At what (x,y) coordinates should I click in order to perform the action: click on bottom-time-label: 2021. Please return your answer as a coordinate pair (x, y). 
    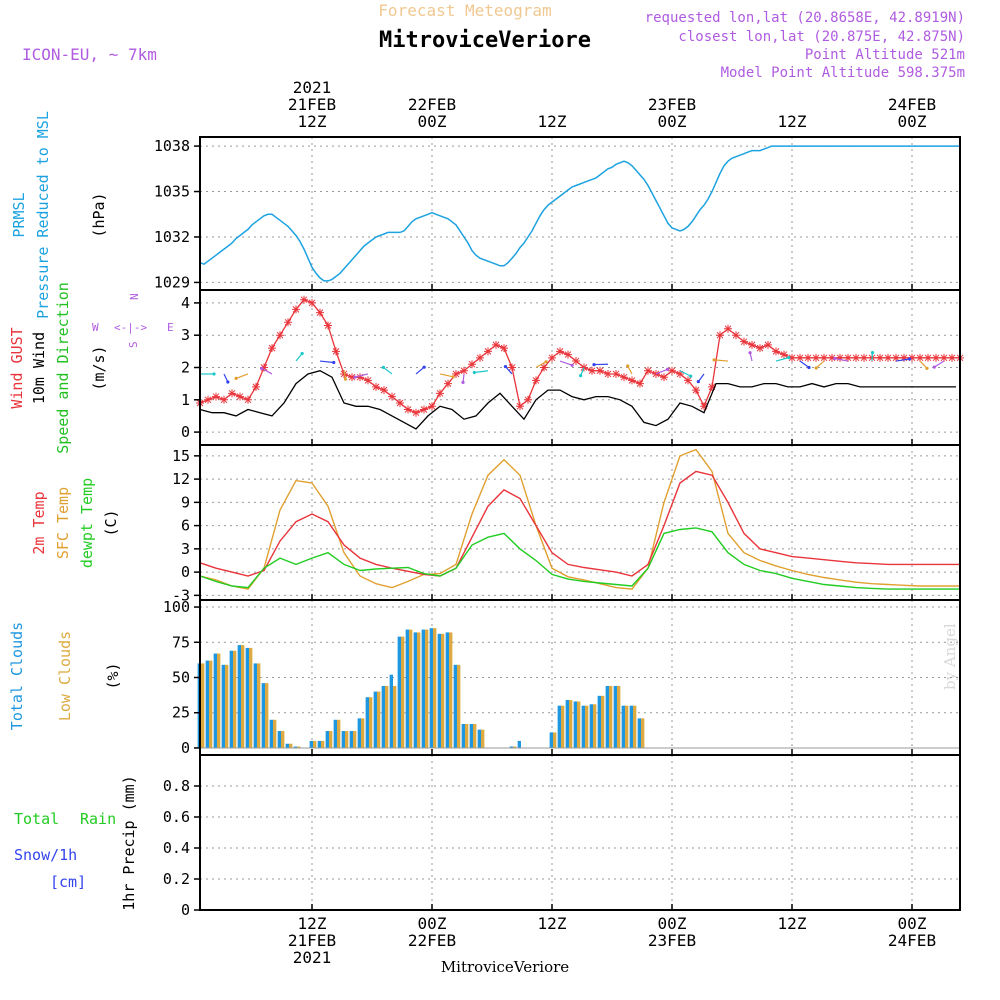
    Looking at the image, I should click on (312, 957).